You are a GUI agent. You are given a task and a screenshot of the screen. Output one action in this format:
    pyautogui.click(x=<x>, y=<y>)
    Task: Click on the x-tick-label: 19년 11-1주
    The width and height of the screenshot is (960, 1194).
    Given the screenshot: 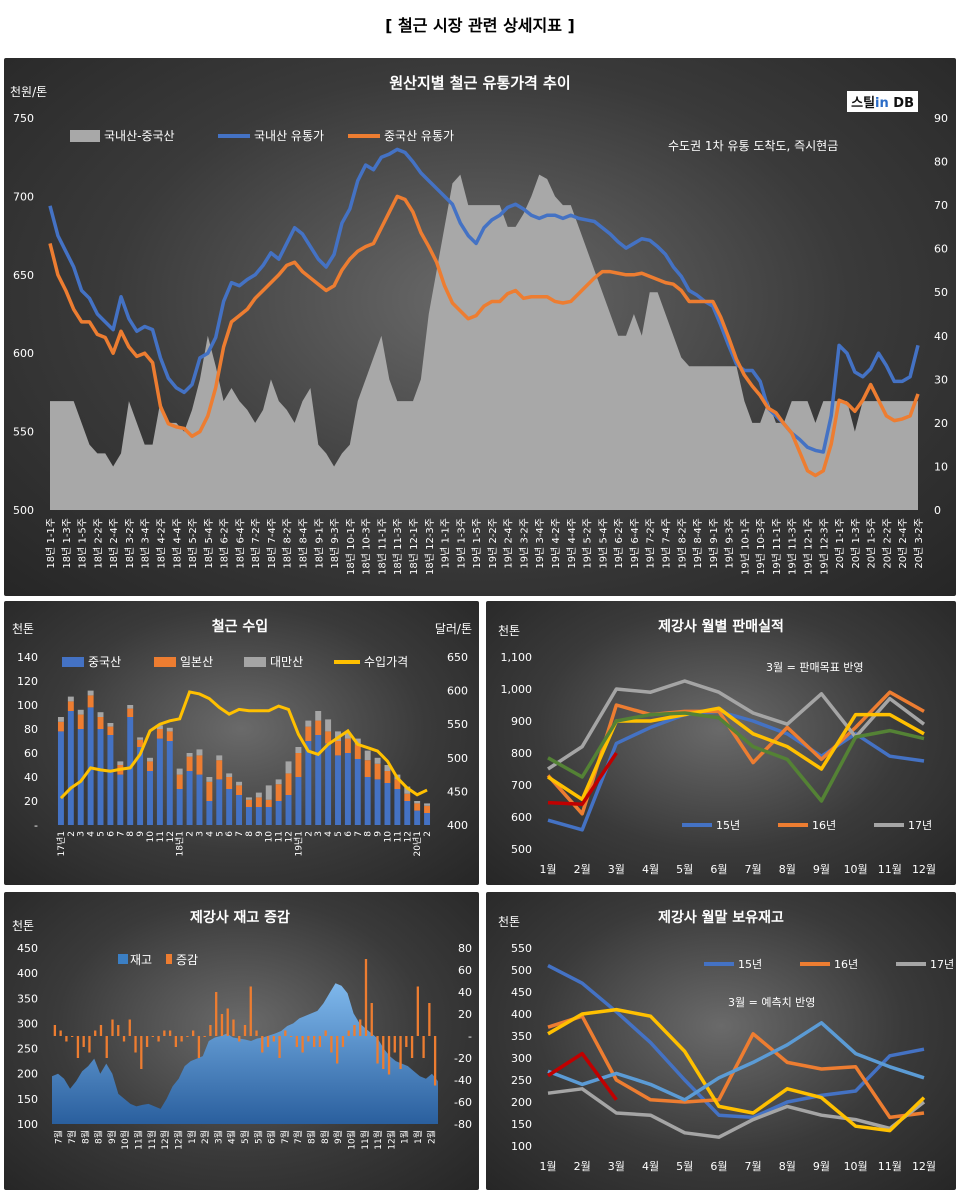 What is the action you would take?
    pyautogui.click(x=777, y=546)
    